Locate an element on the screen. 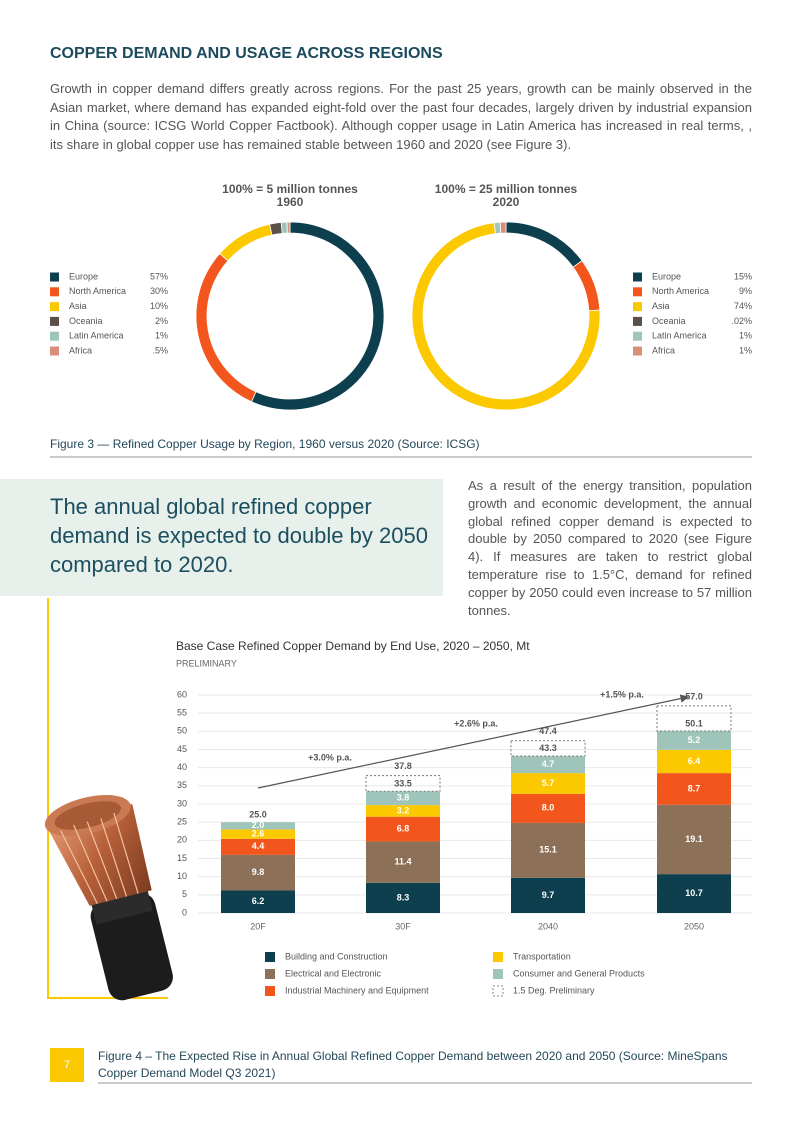 Image resolution: width=802 pixels, height=1133 pixels. value-label: 2.6 is located at coordinates (258, 834).